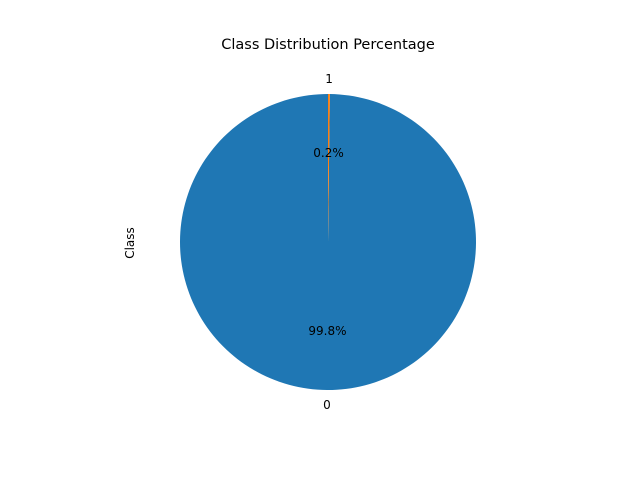 The image size is (640, 480). I want to click on percent-label-1: 0.2%, so click(328, 153).